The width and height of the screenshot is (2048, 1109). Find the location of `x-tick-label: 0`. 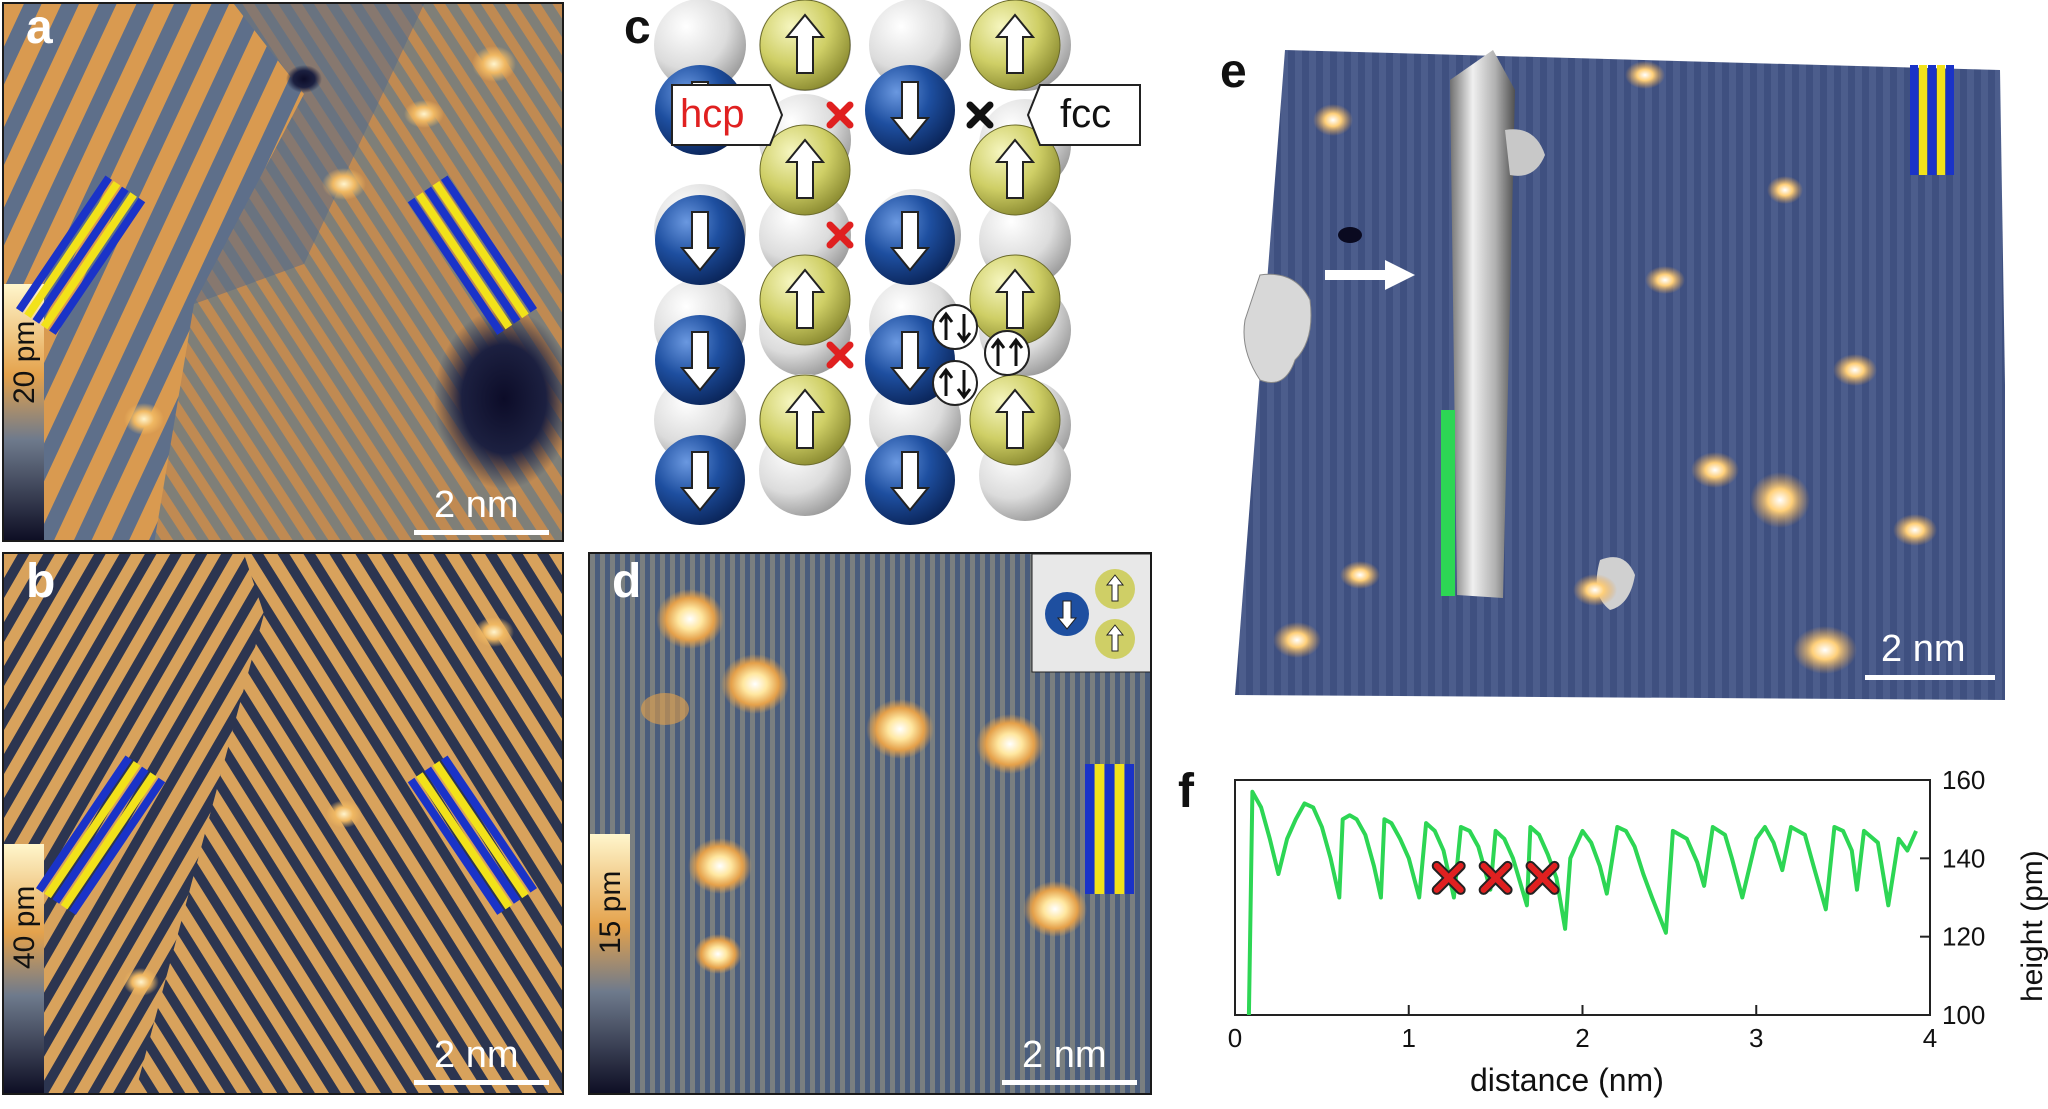

x-tick-label: 0 is located at coordinates (1235, 1038).